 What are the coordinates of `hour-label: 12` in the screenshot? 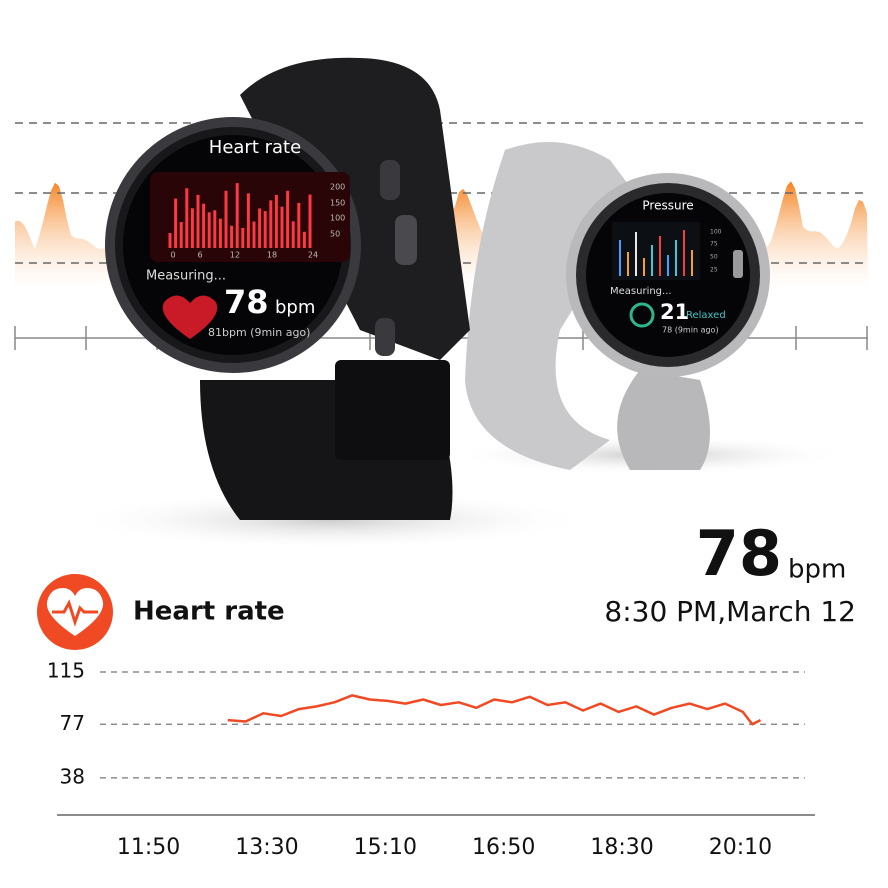 It's located at (235, 255).